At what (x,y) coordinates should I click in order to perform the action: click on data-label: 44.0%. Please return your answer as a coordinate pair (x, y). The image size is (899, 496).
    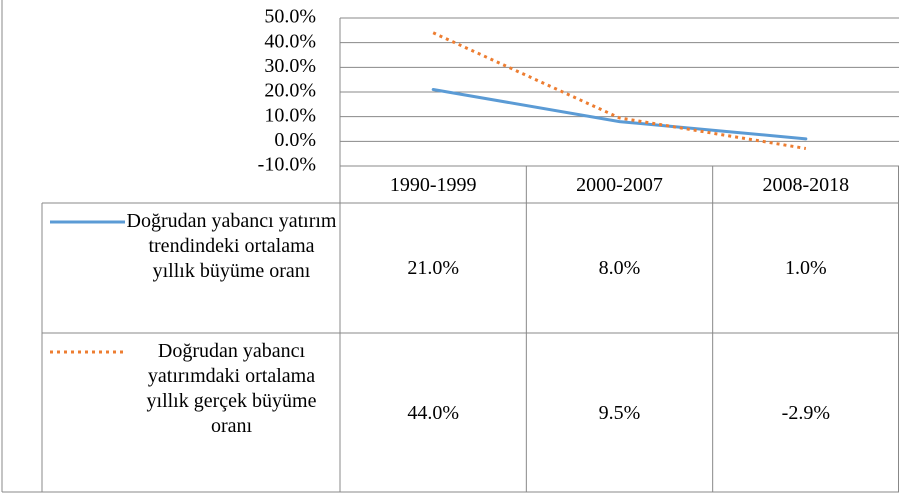
    Looking at the image, I should click on (433, 412).